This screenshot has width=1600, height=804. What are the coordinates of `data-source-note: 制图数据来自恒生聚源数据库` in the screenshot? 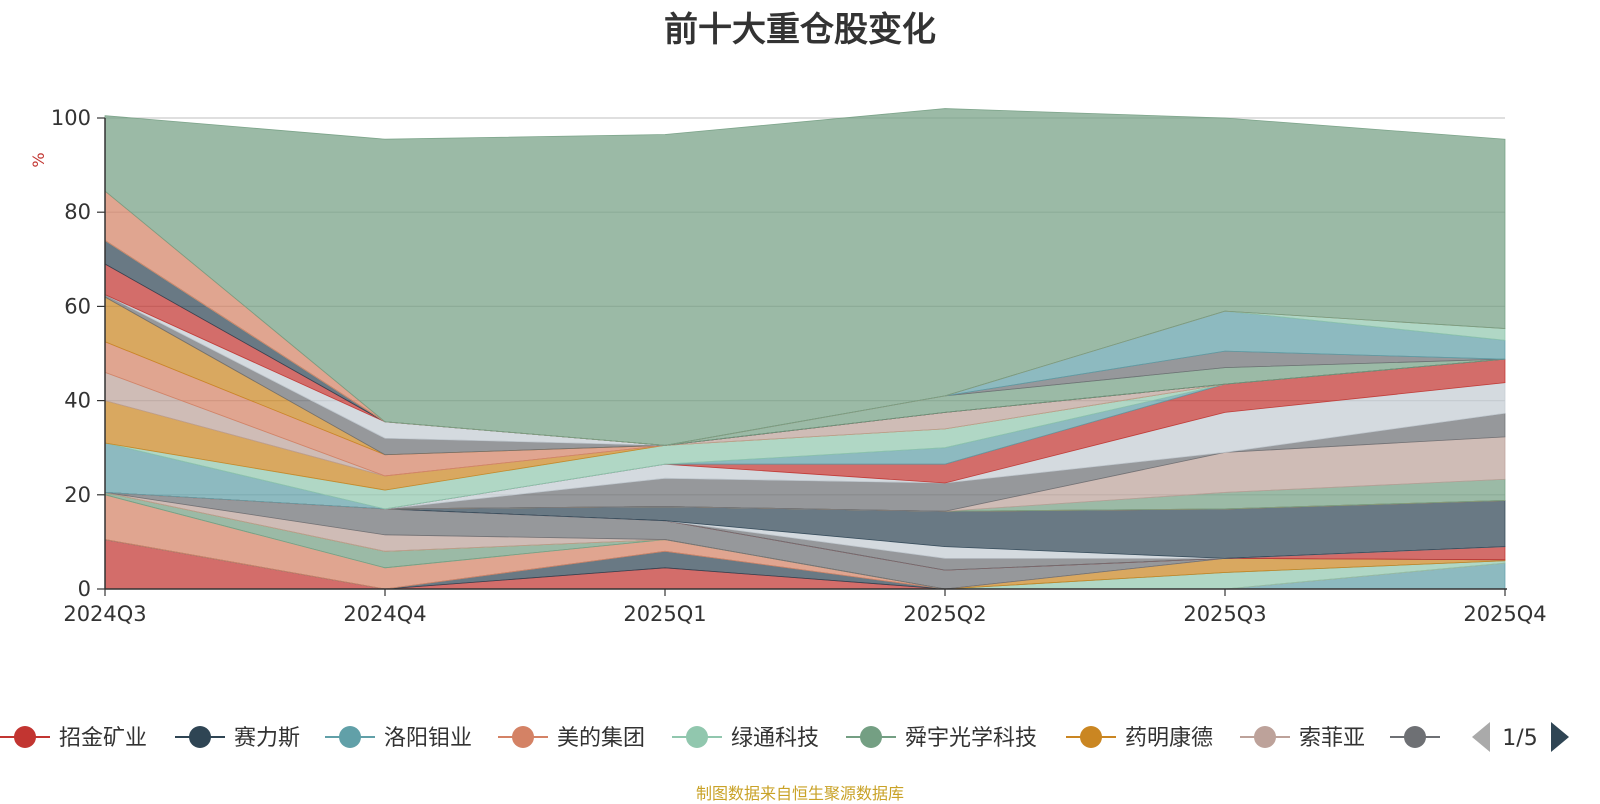 It's located at (799, 793).